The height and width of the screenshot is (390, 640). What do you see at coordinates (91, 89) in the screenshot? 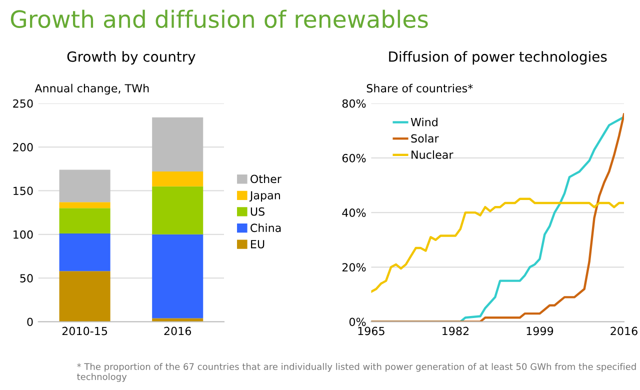
I see `y-axis-title: Annual change, TWh` at bounding box center [91, 89].